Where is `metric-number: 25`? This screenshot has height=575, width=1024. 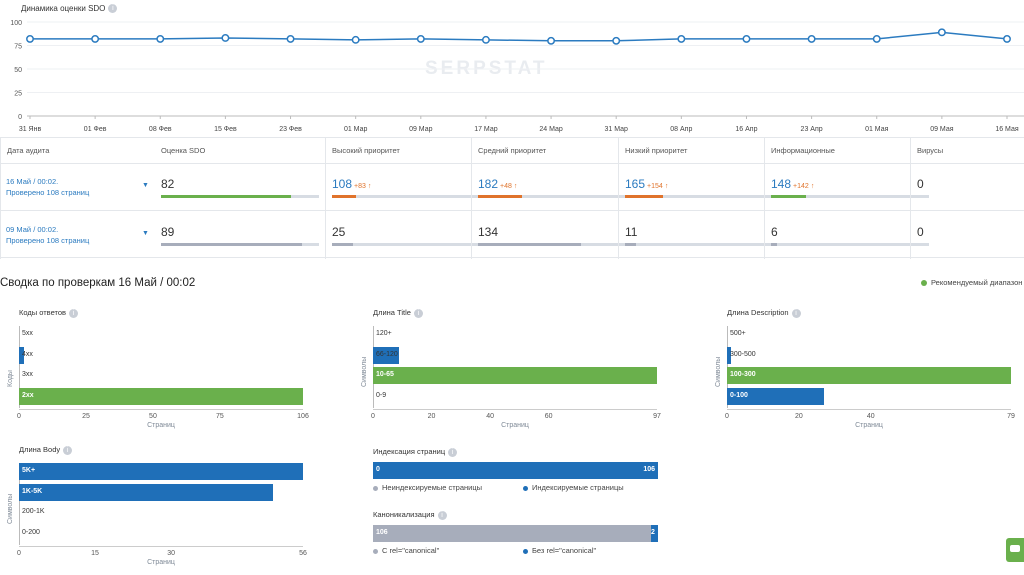
metric-number: 25 is located at coordinates (339, 232).